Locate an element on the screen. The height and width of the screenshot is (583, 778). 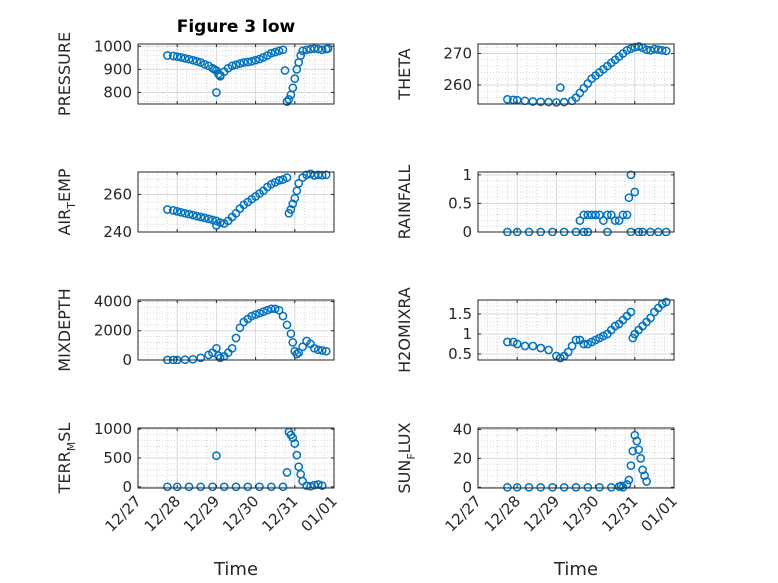
y-axis-label: PRESSURE is located at coordinates (64, 74).